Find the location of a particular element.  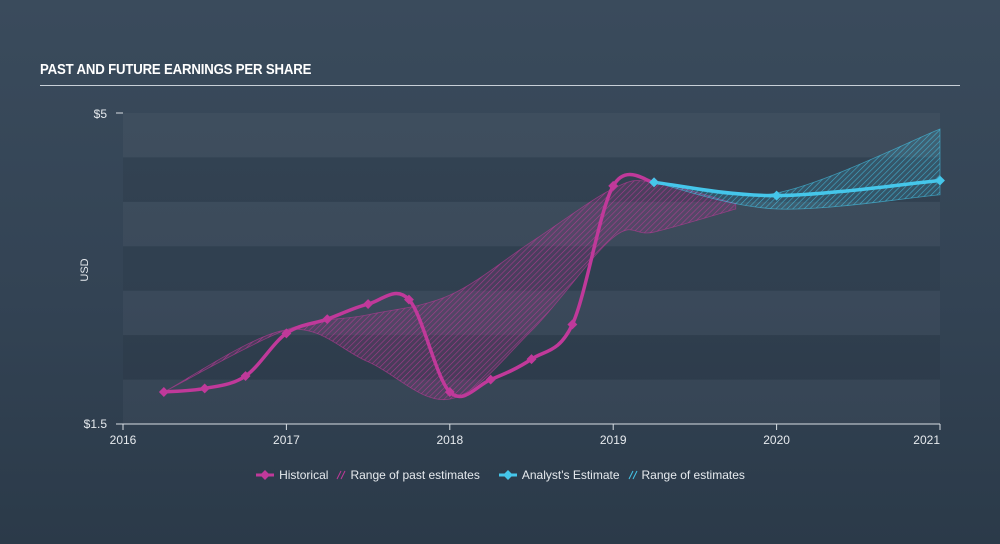

x-tick-labels: 2016 2017 2018 2019 2020 2021 is located at coordinates (525, 440).